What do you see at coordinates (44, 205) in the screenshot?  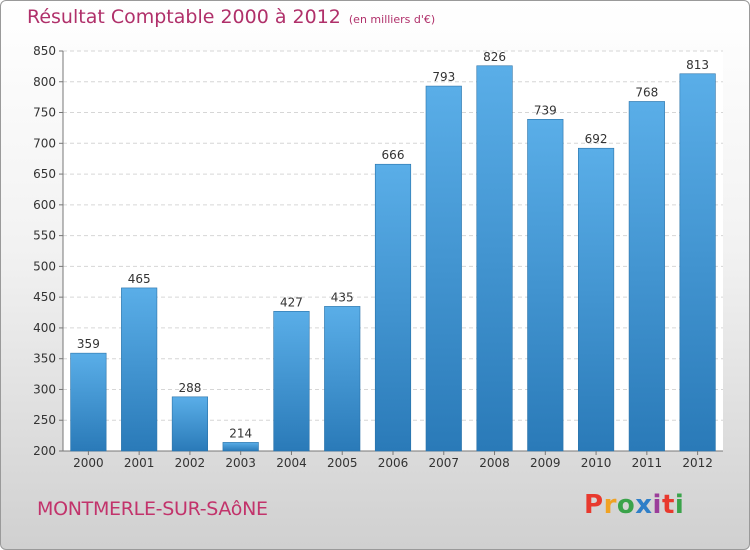 I see `y-tick-label: 600` at bounding box center [44, 205].